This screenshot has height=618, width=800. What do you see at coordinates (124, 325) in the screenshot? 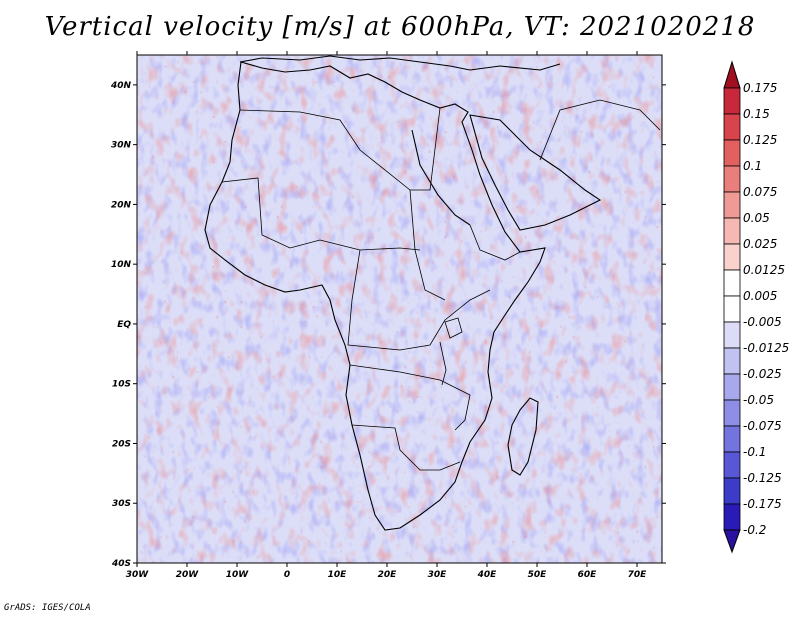
I see `lat-label: EQ` at bounding box center [124, 325].